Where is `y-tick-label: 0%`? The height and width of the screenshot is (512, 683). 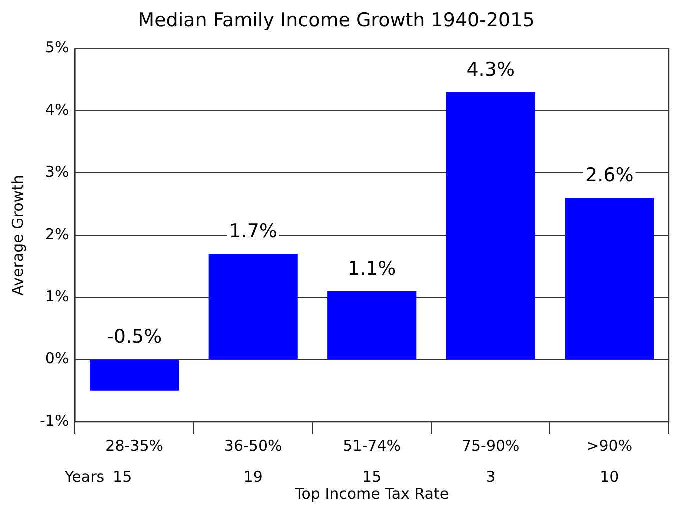
y-tick-label: 0% is located at coordinates (57, 359).